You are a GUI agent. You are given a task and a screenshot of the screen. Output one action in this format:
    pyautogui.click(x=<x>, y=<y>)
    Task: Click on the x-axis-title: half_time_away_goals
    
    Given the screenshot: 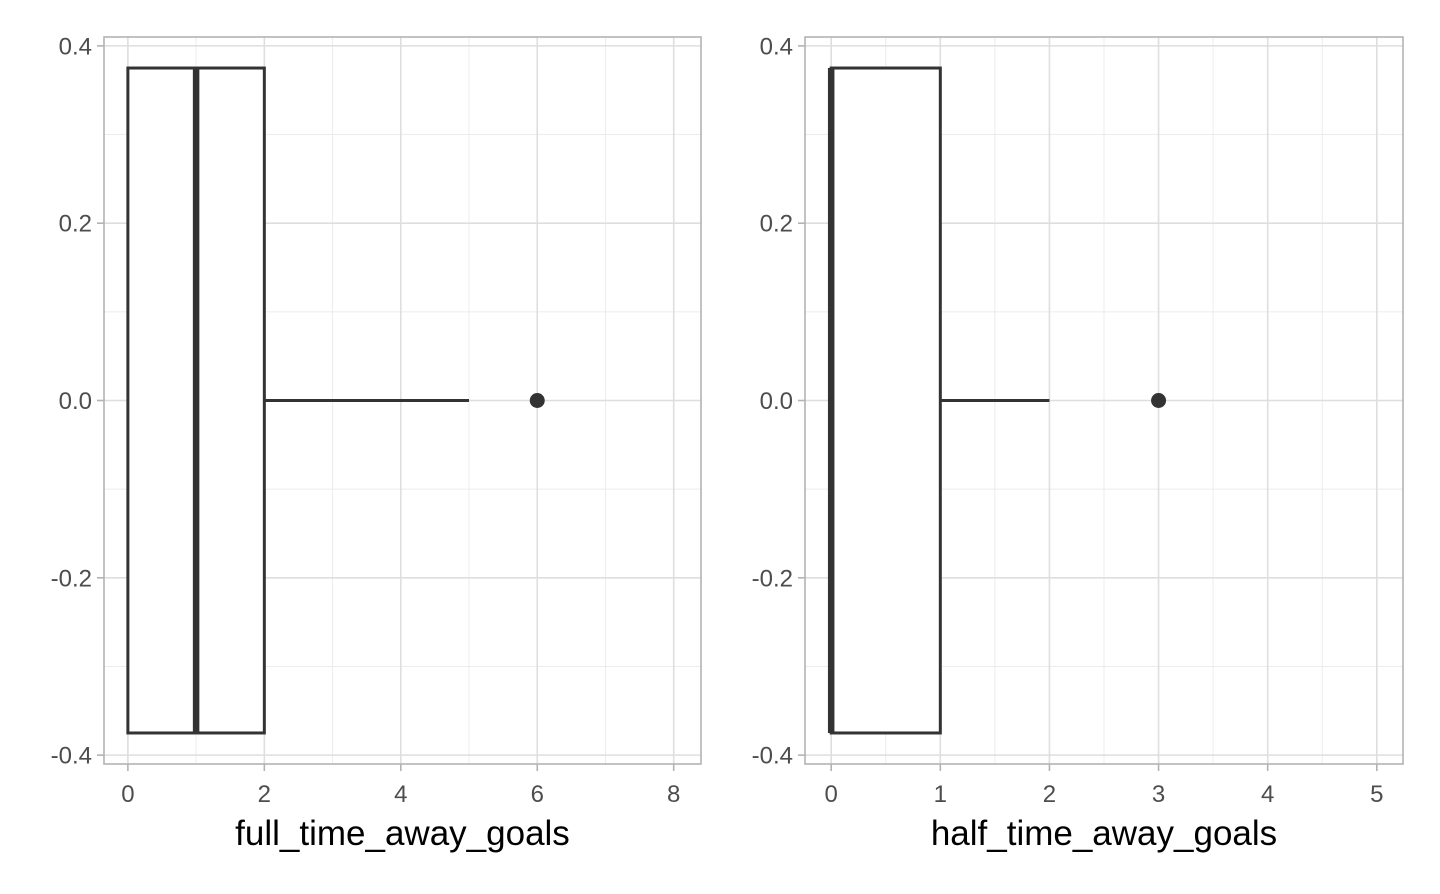 What is the action you would take?
    pyautogui.click(x=1104, y=833)
    